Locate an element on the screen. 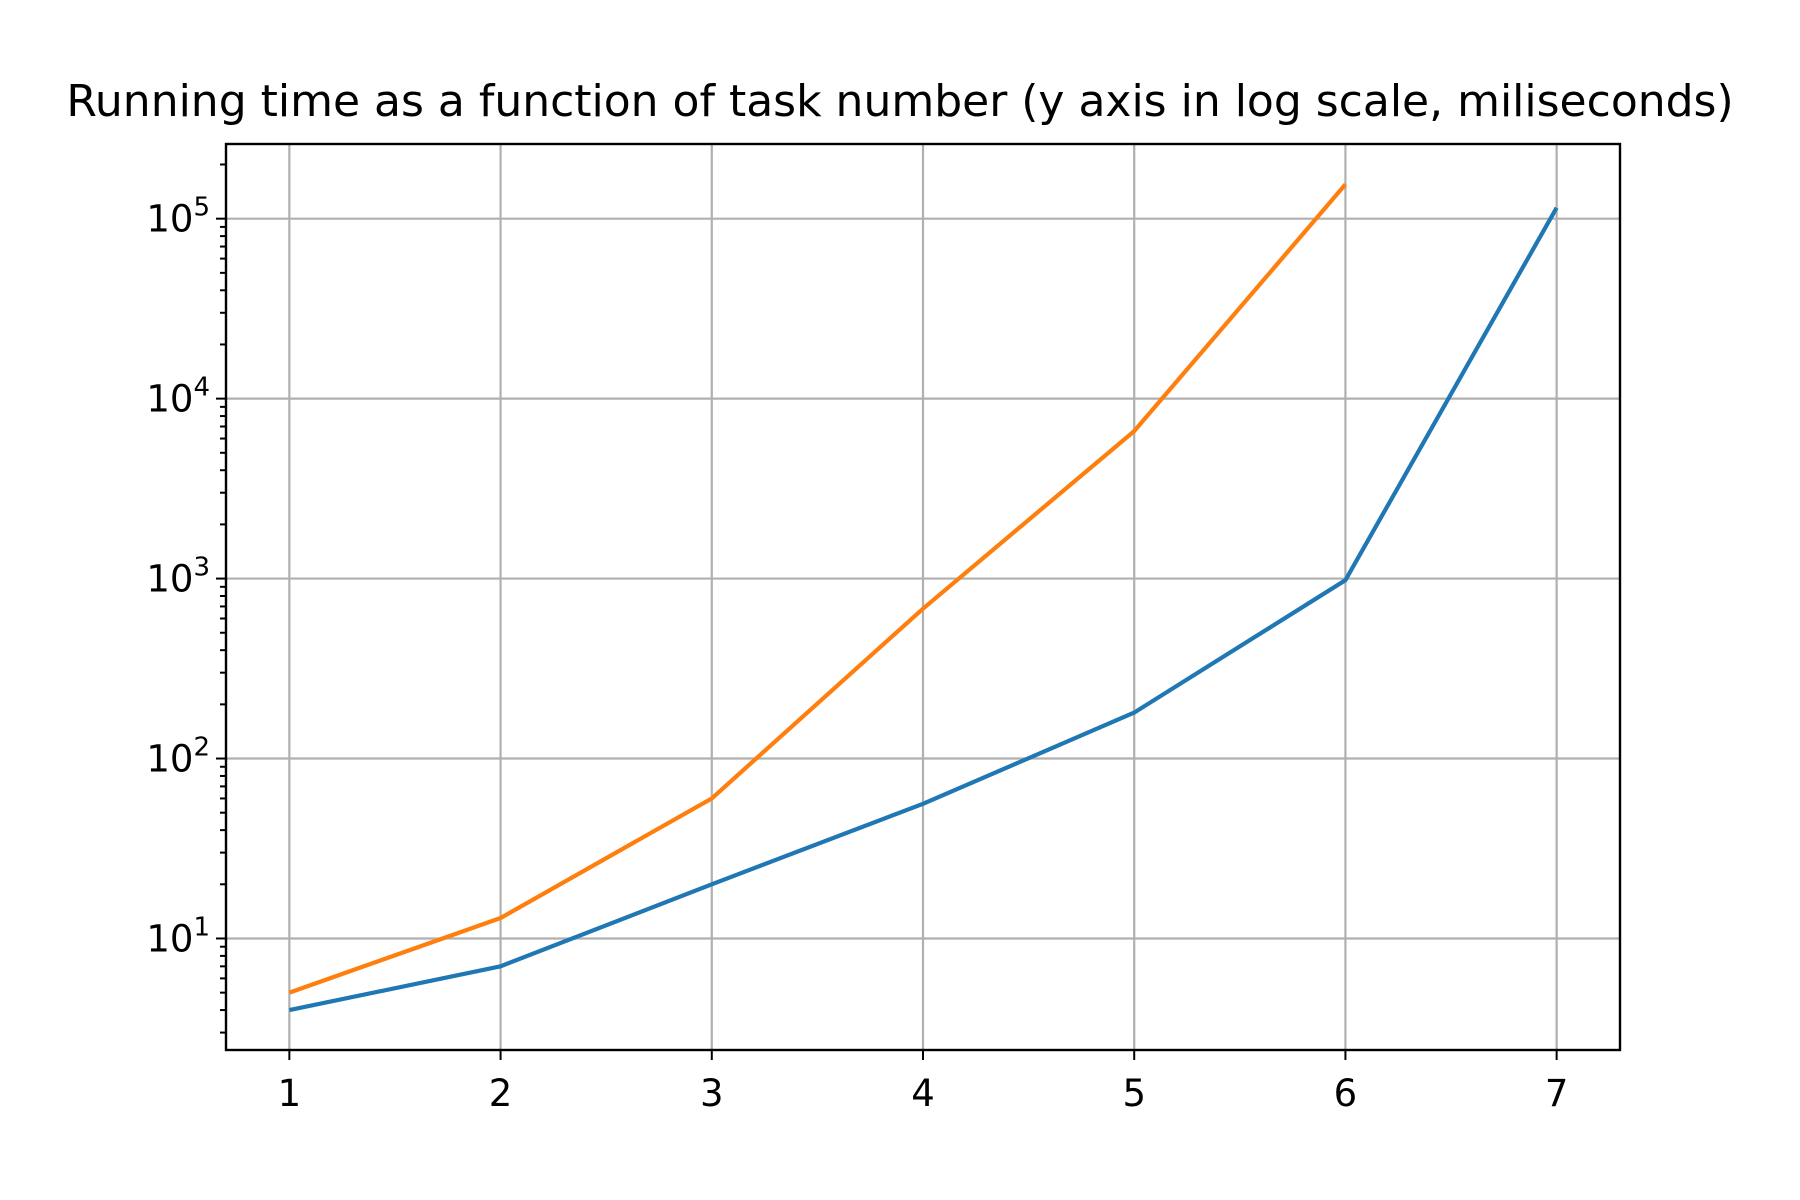 This screenshot has height=1200, width=1800. y-tick-label: 10¹ is located at coordinates (178, 936).